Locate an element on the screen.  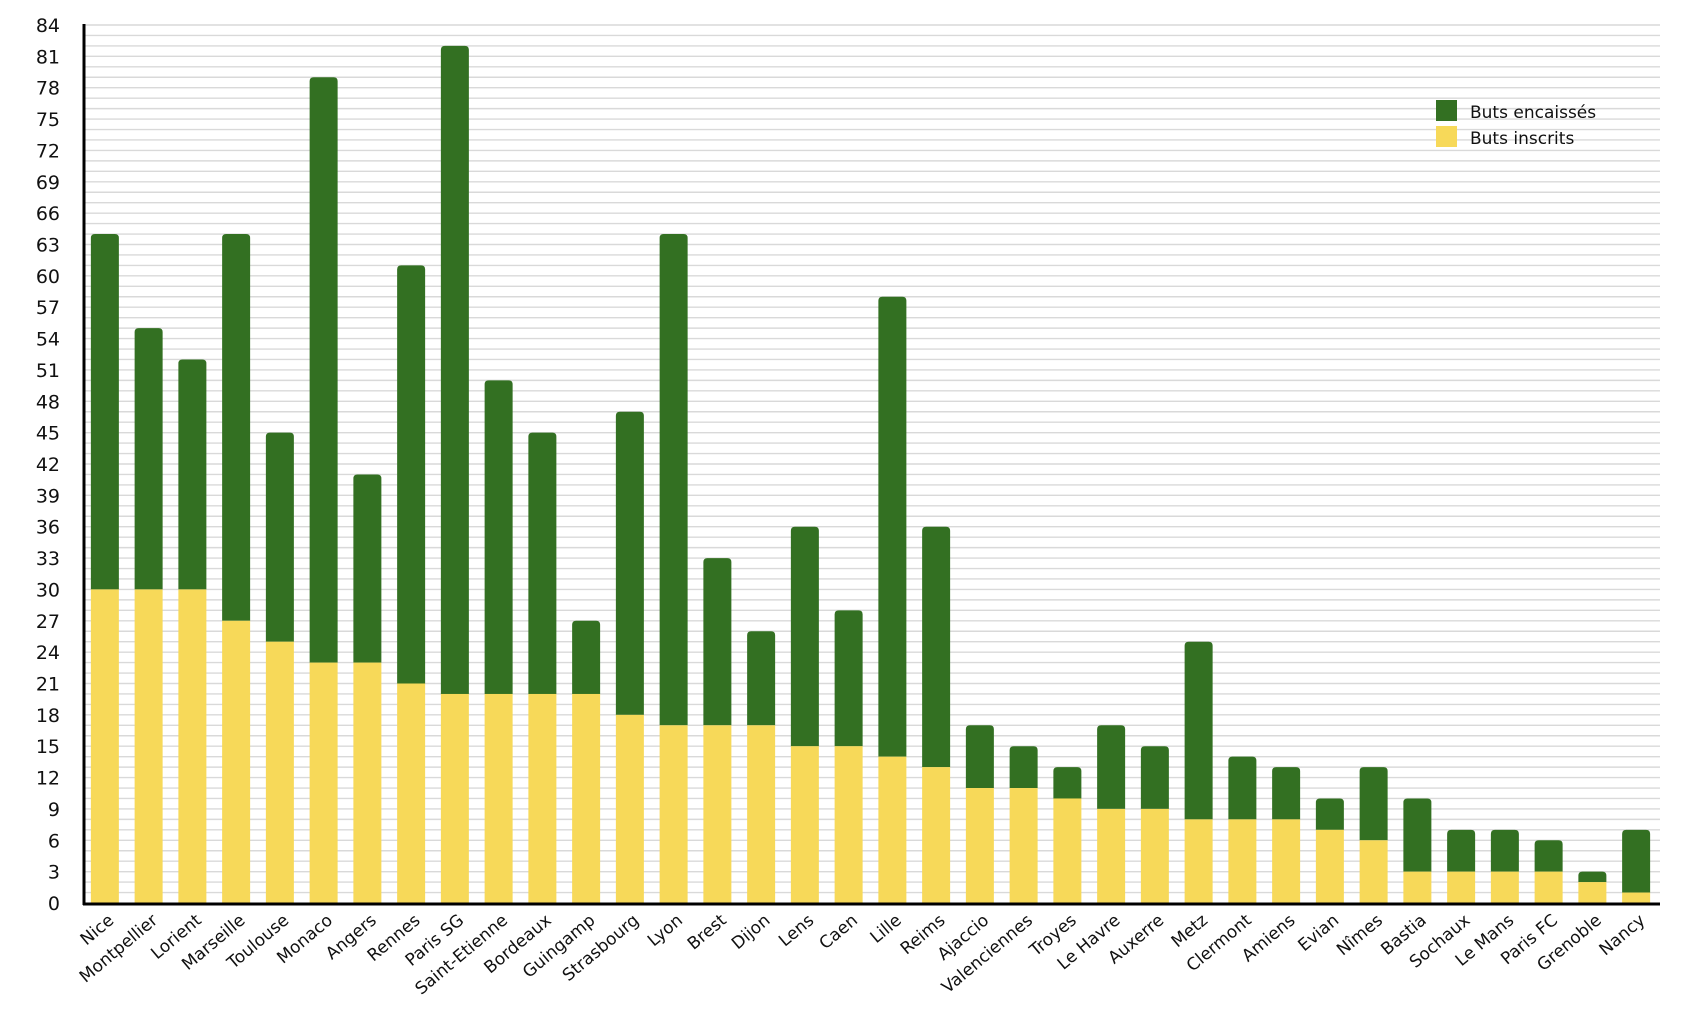
bar-scored-Grenoble is located at coordinates (1592, 892).